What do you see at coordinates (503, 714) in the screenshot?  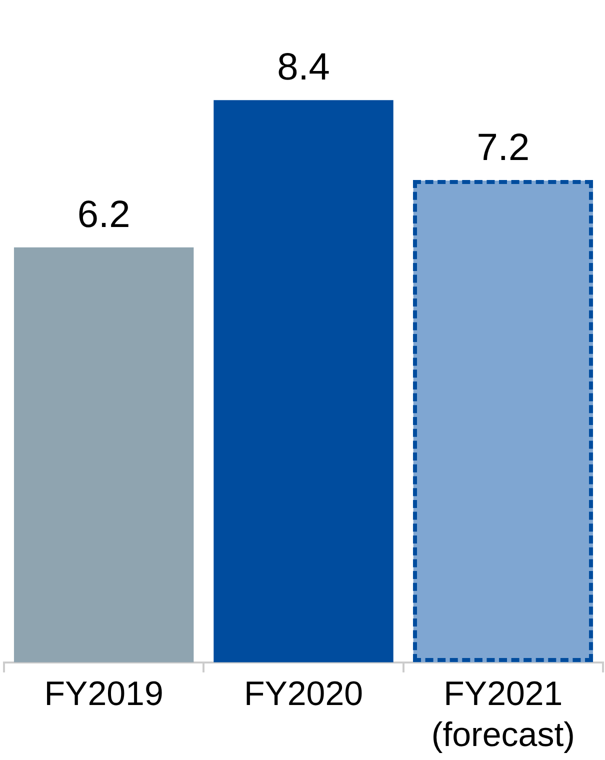 I see `x-tick-label: FY2021 (forecast)` at bounding box center [503, 714].